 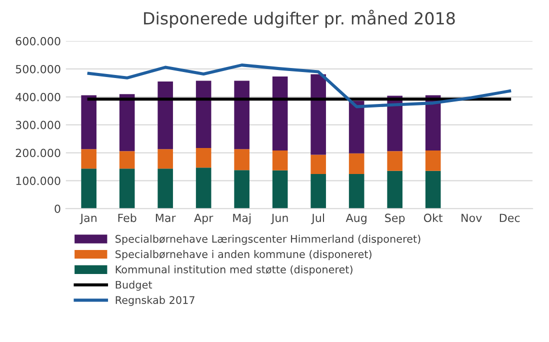 I want to click on y-tick-label: 100.000, so click(x=38, y=181).